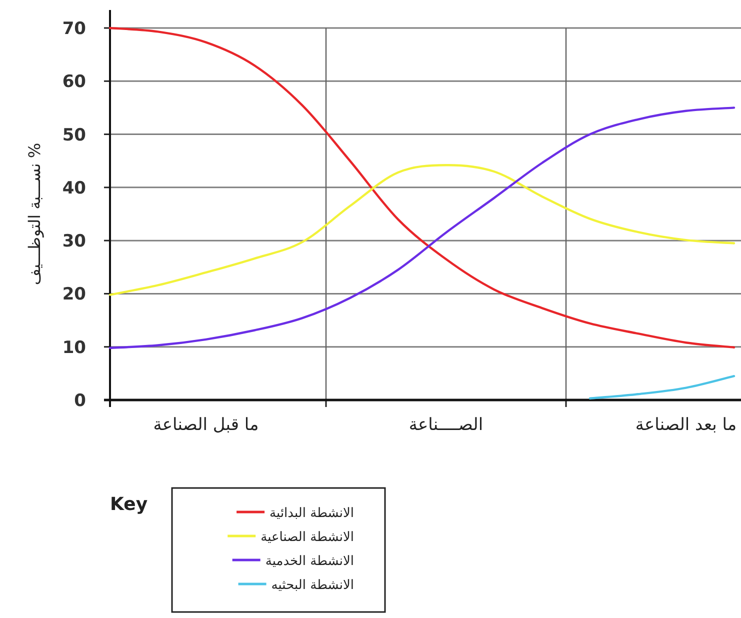  I want to click on y-tick-label: 60, so click(74, 82).